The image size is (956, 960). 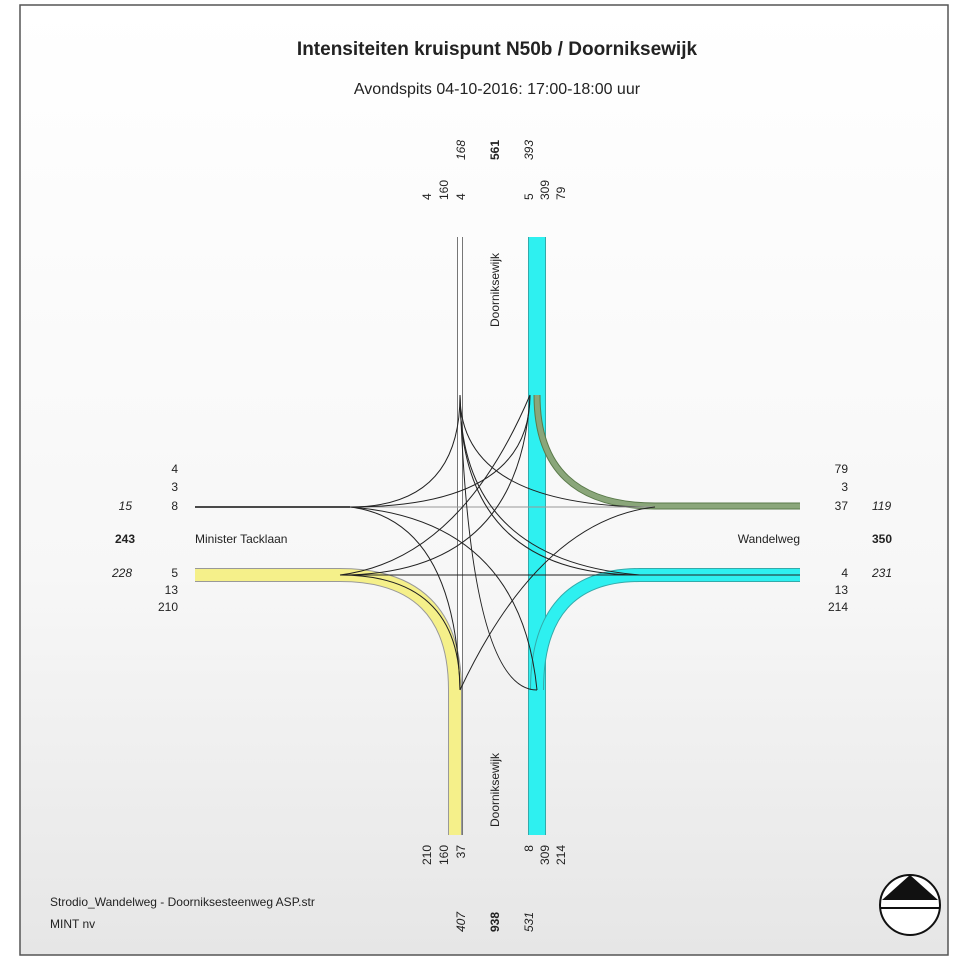 I want to click on total-label: 231, so click(x=881, y=573).